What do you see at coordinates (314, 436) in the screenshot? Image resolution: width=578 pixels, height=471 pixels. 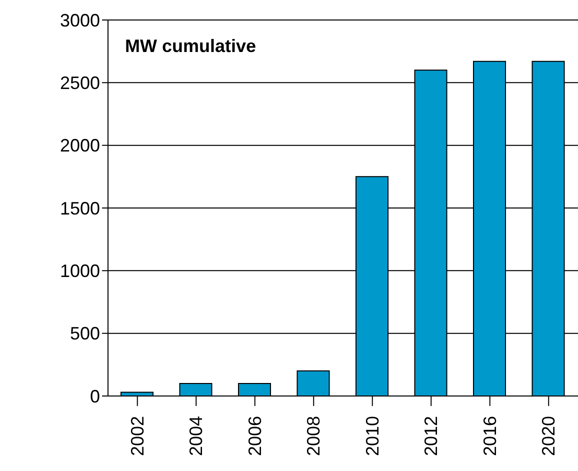 I see `x-tick-label: 2008` at bounding box center [314, 436].